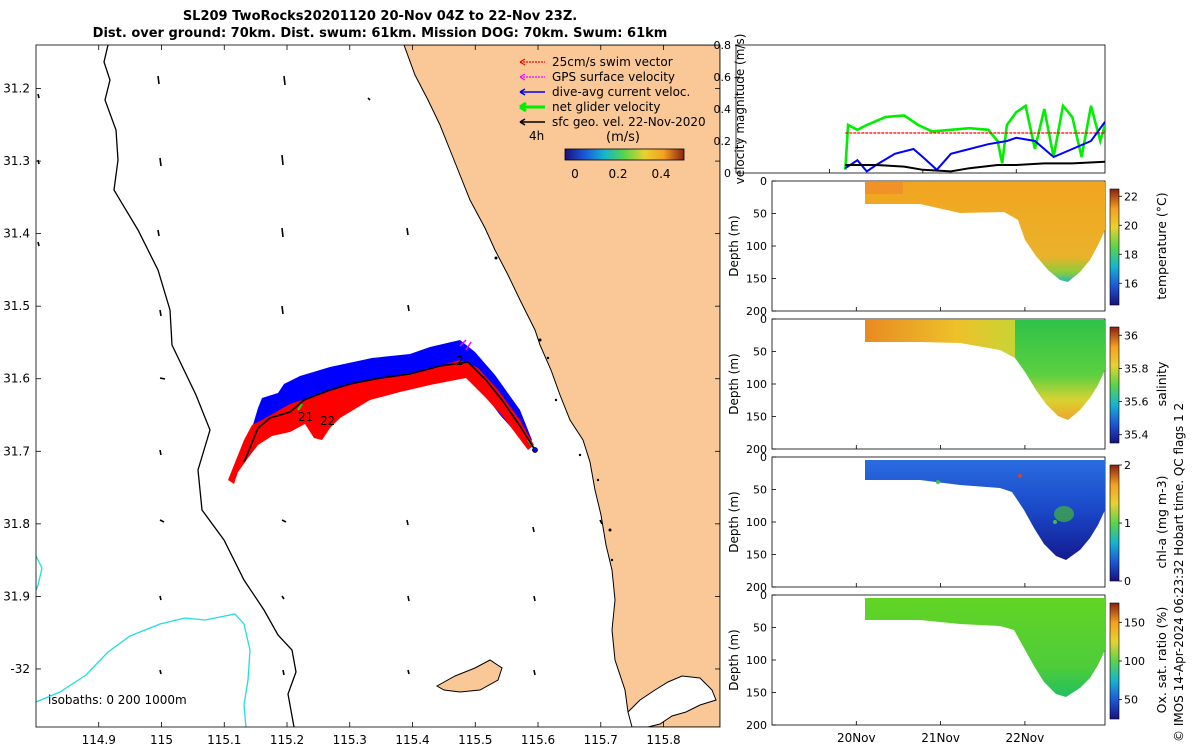 This screenshot has width=1200, height=750. What do you see at coordinates (16, 379) in the screenshot?
I see `map-y-tick-label: 31.6` at bounding box center [16, 379].